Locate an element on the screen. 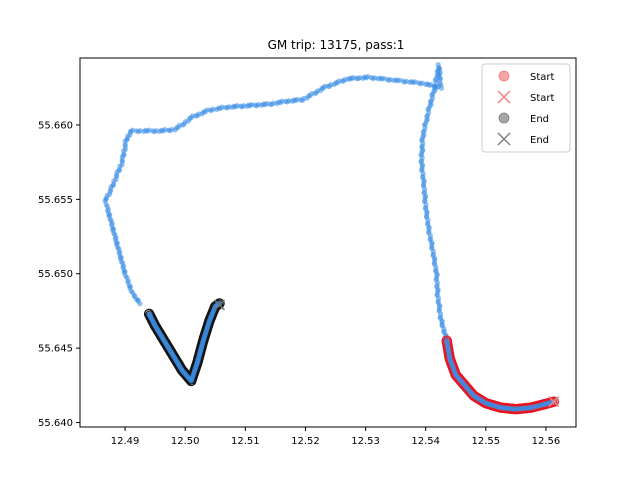 This screenshot has width=640, height=480. start-x-marker is located at coordinates (554, 402).